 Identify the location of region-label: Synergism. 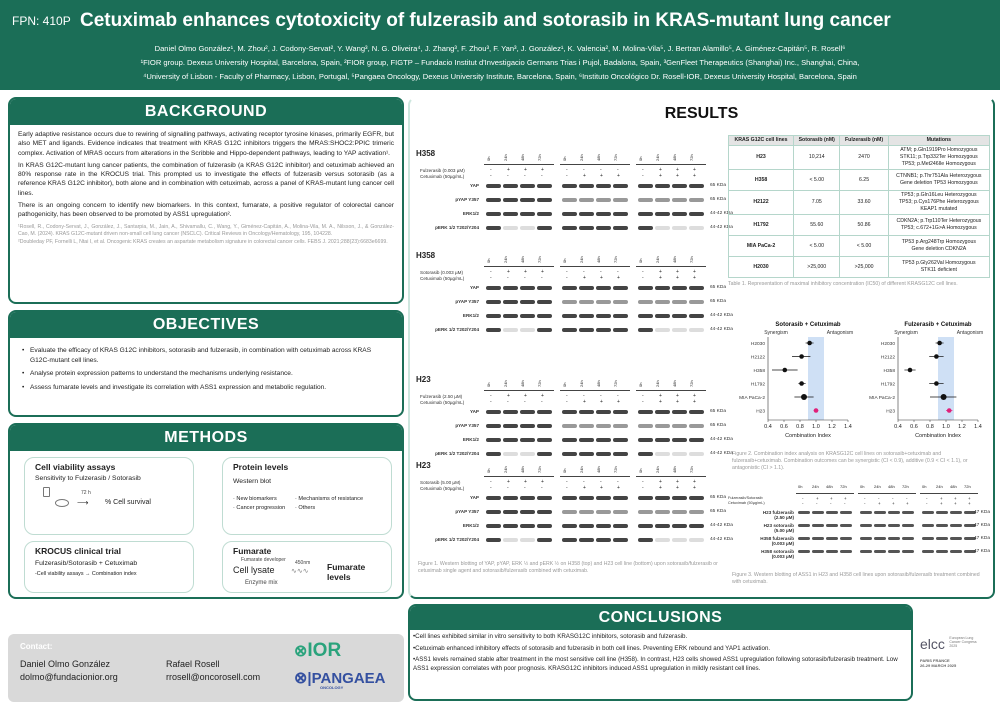
(776, 333).